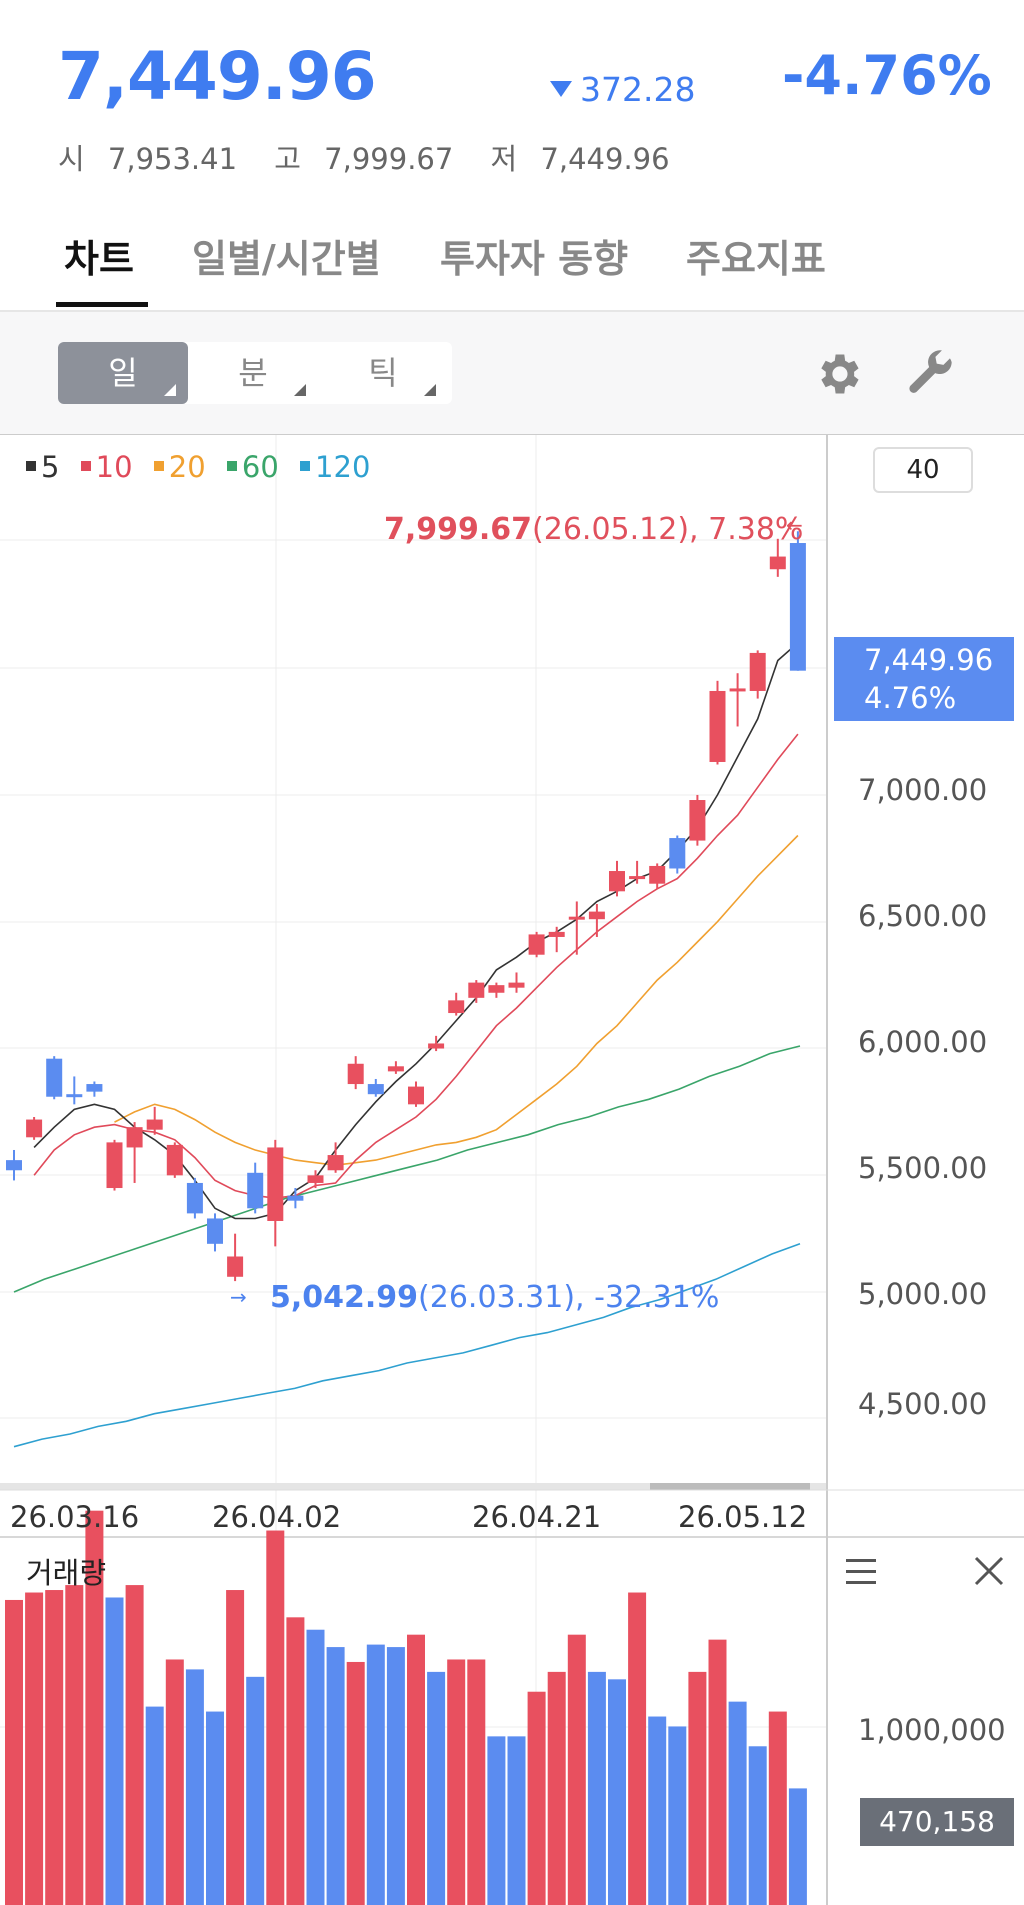 The height and width of the screenshot is (1905, 1024). Describe the element at coordinates (253, 373) in the screenshot. I see `period-minute-button: 분` at that location.